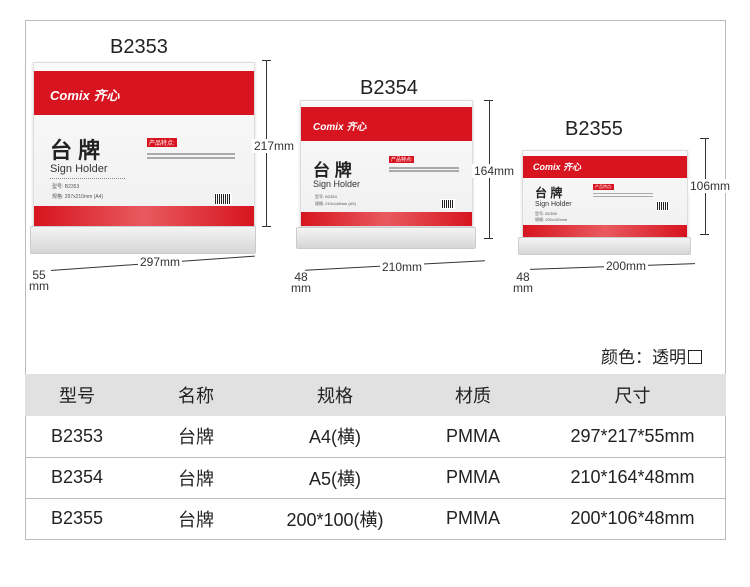 This screenshot has width=750, height=587. I want to click on cell-size: 210*164*48mm, so click(632, 478).